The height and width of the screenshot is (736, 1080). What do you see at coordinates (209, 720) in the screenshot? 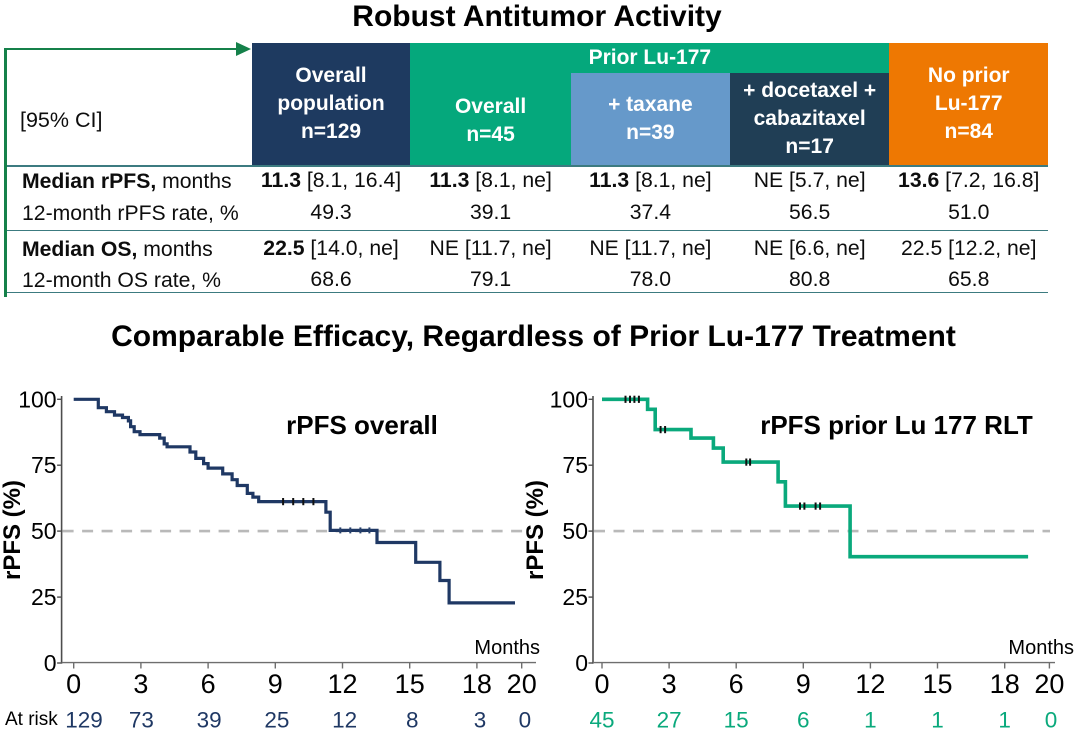
I see `svg-text: 39` at bounding box center [209, 720].